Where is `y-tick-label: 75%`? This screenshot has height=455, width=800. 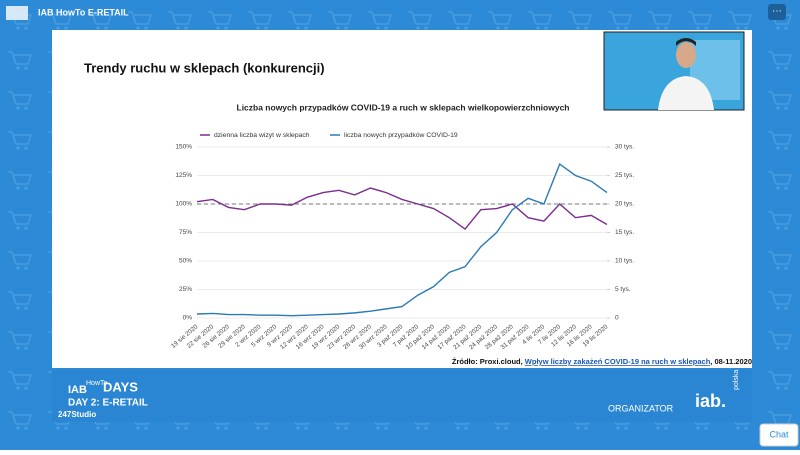 y-tick-label: 75% is located at coordinates (185, 232).